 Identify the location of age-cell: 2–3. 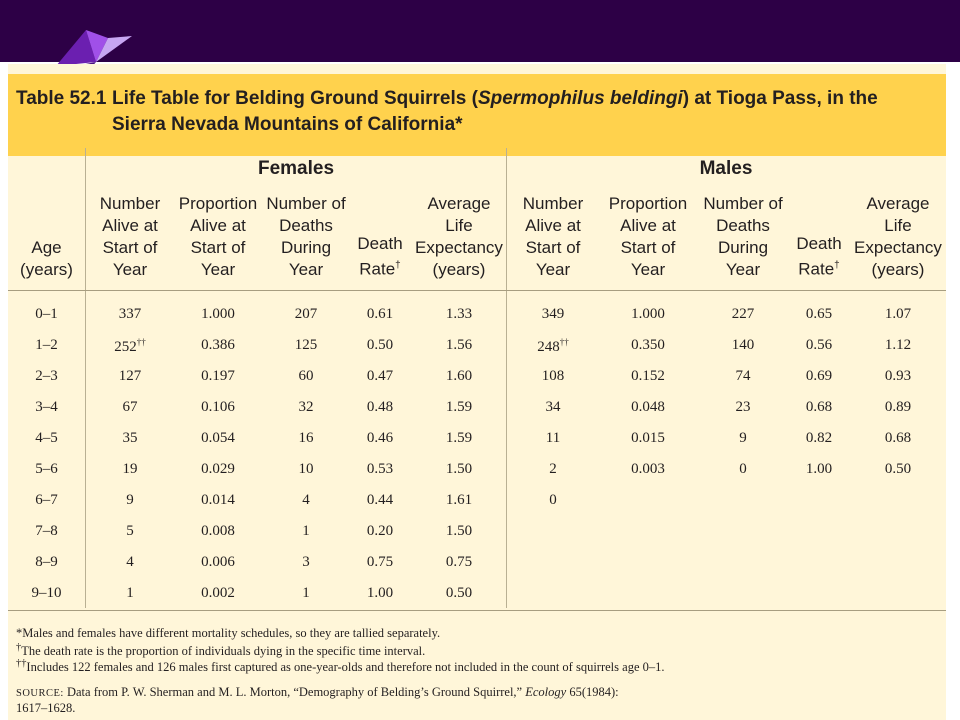
(46, 376).